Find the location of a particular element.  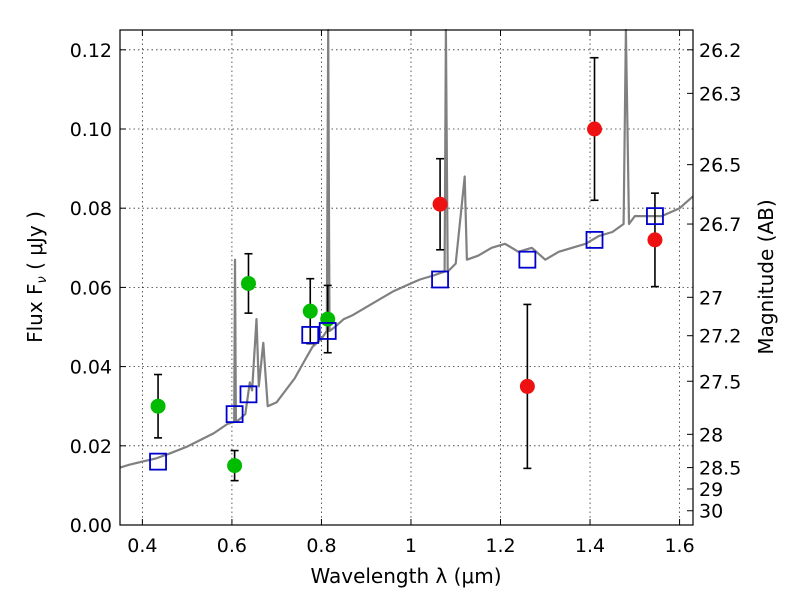

mag-tick-label: 26.7 is located at coordinates (720, 225).